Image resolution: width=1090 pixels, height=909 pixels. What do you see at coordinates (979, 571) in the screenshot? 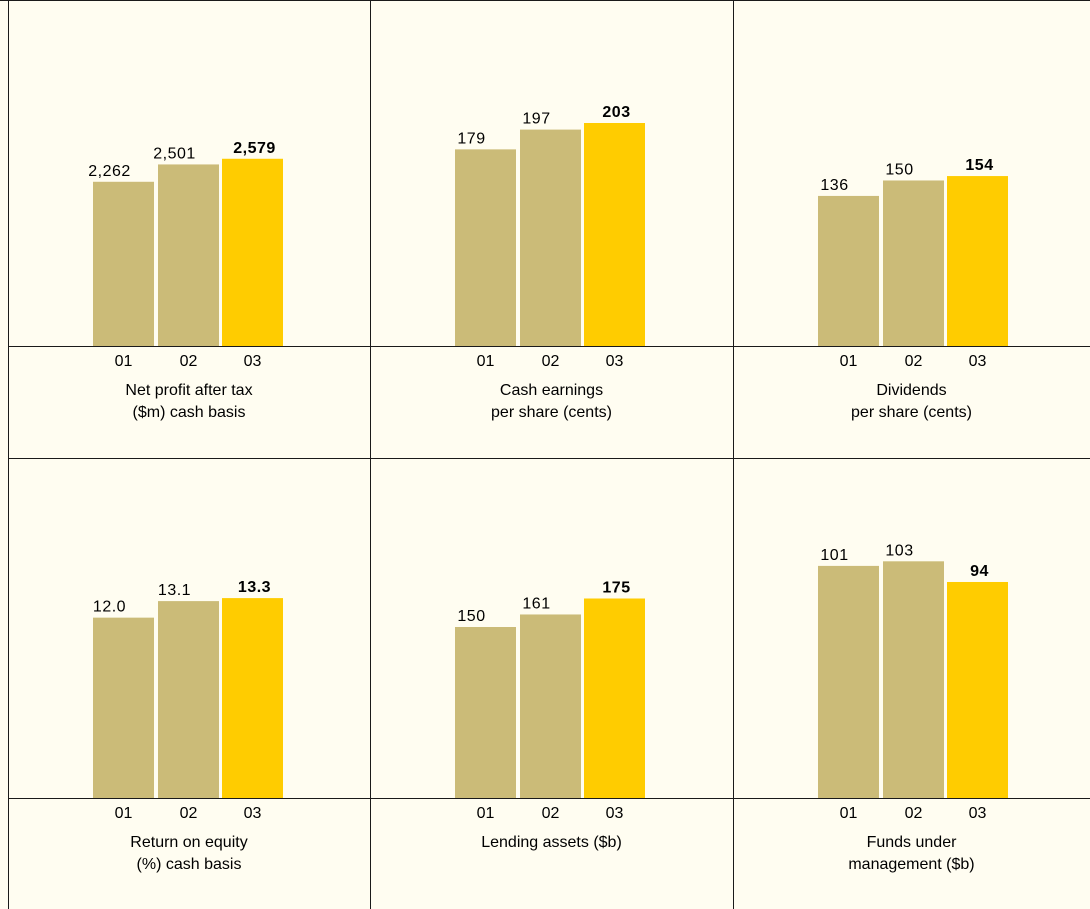
I see `data-label-03: 94` at bounding box center [979, 571].